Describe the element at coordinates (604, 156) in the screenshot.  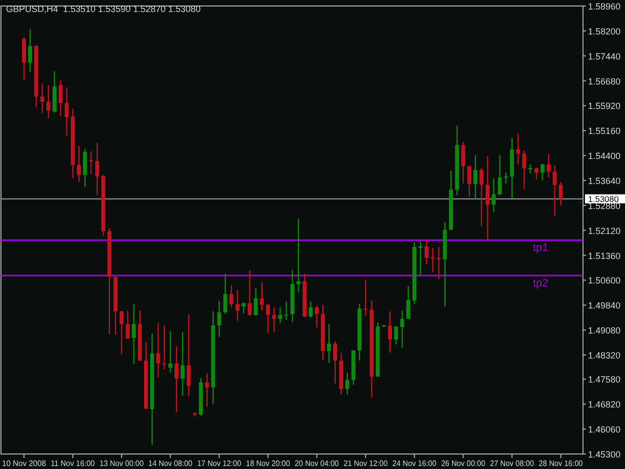
I see `y-tick-label: 1.54400` at that location.